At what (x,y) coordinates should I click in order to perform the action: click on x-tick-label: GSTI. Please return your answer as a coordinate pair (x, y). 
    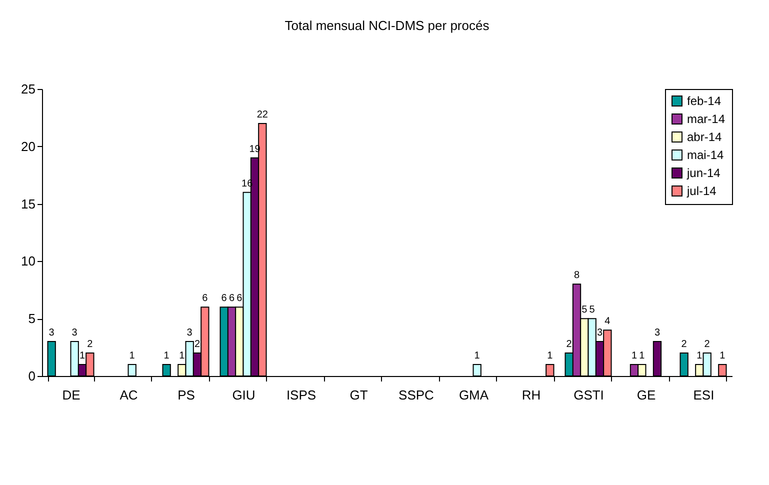
    Looking at the image, I should click on (589, 395).